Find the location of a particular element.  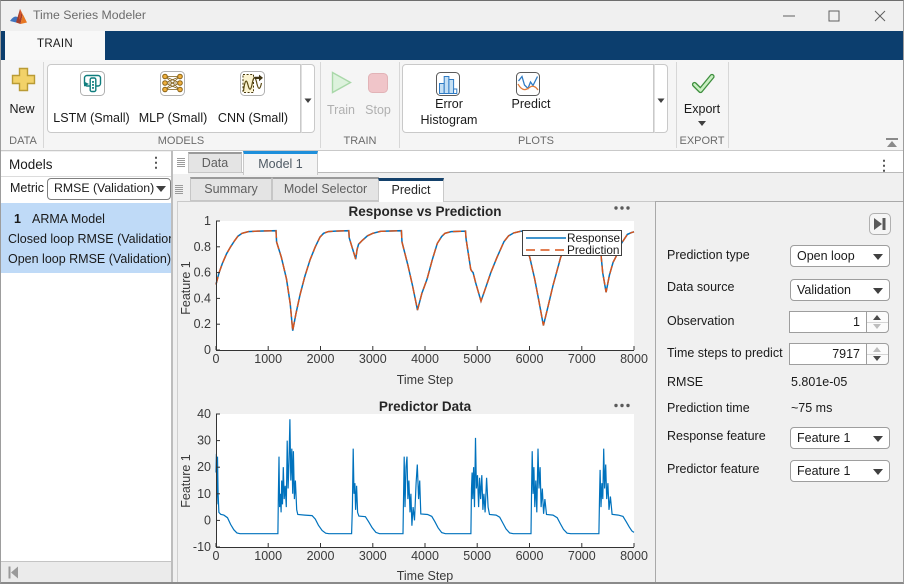

svg-text: 30 is located at coordinates (204, 441).